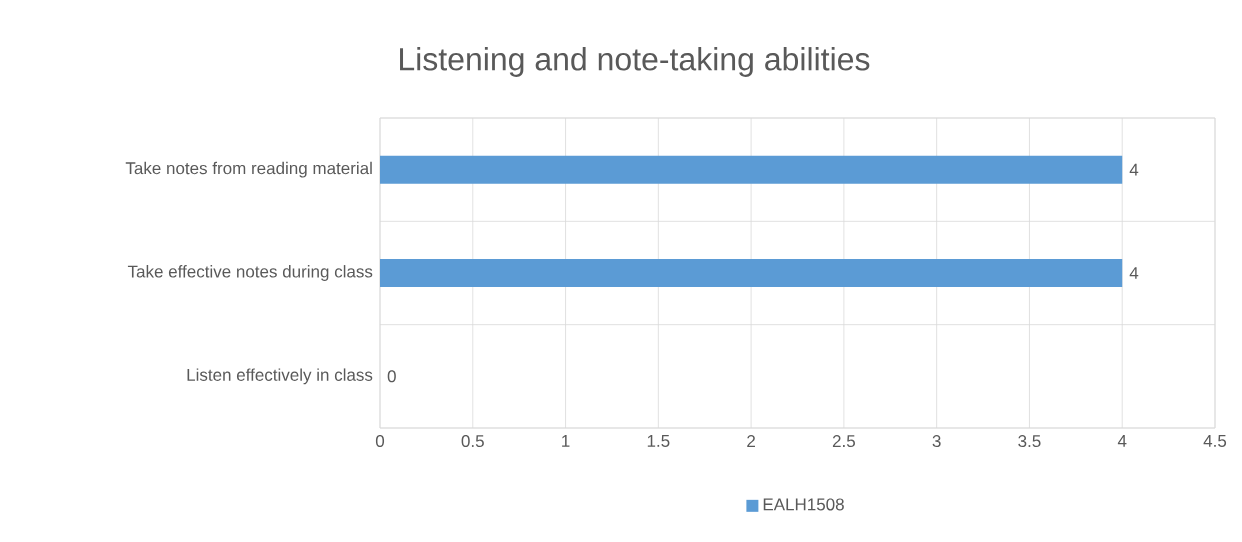 The height and width of the screenshot is (542, 1242). What do you see at coordinates (843, 441) in the screenshot?
I see `x-tick-label: 2.5` at bounding box center [843, 441].